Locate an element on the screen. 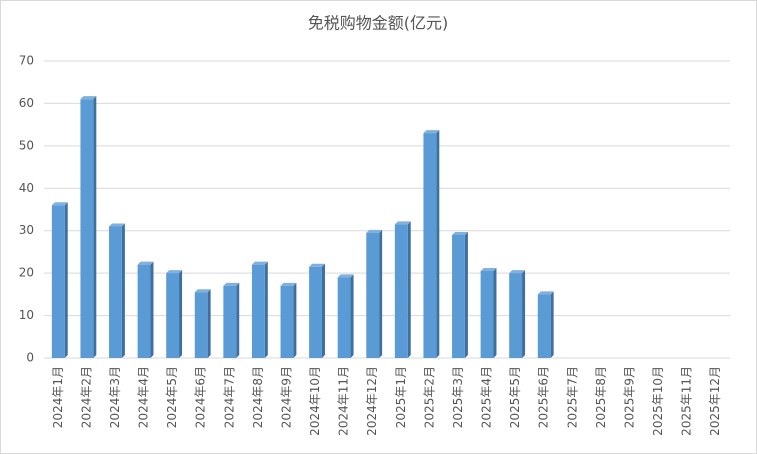  x-tick-label: 2024年10月 is located at coordinates (315, 401).